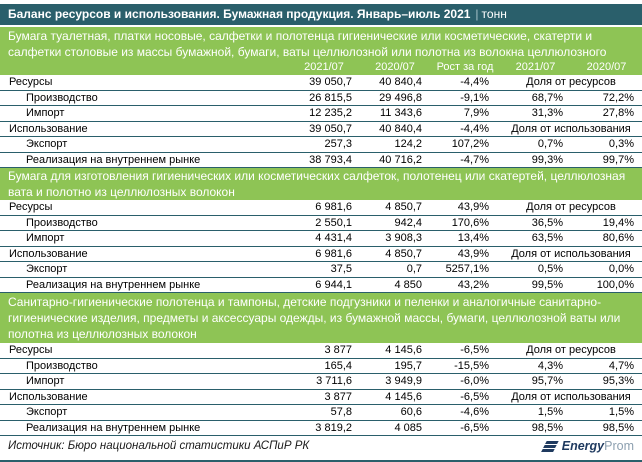 Image resolution: width=642 pixels, height=462 pixels. I want to click on share-2021-07: 99,5%, so click(547, 284).